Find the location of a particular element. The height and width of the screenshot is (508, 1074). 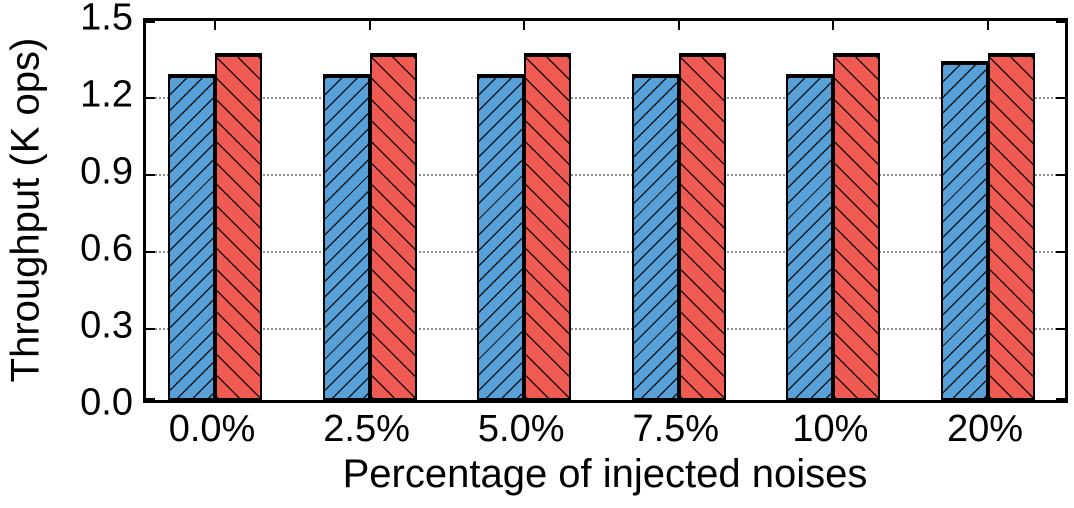

bar-blue-20% is located at coordinates (964, 230).